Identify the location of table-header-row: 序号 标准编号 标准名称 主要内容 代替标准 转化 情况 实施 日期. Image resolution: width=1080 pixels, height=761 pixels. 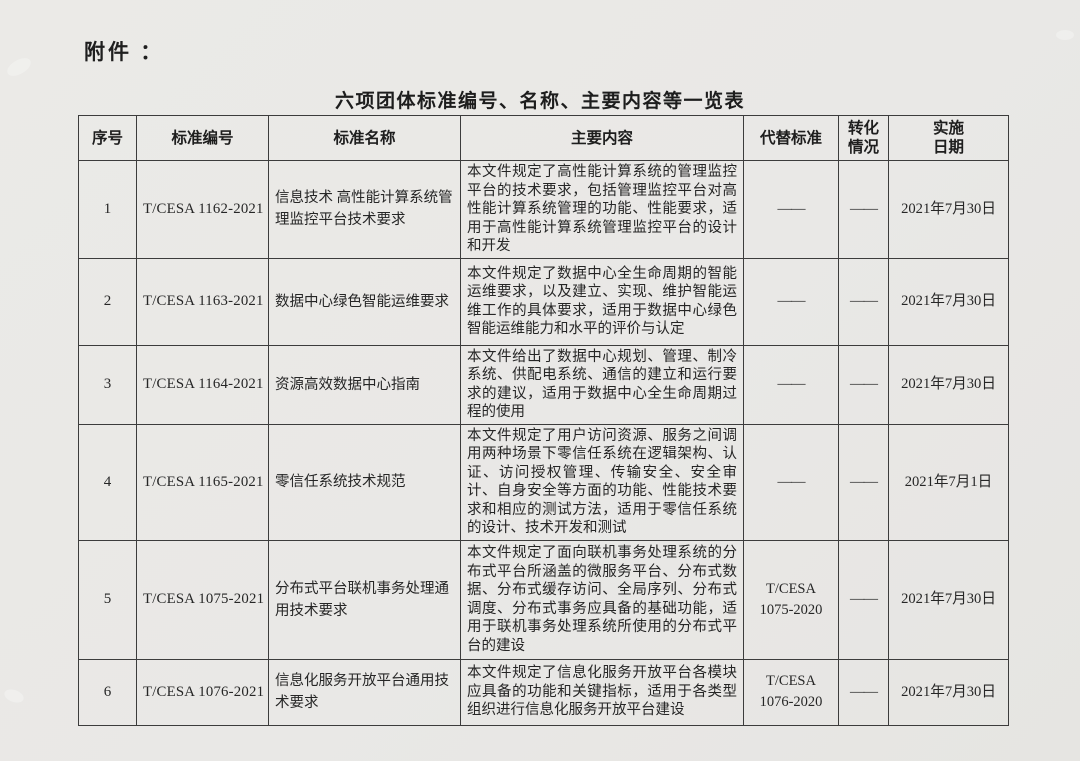
(543, 138).